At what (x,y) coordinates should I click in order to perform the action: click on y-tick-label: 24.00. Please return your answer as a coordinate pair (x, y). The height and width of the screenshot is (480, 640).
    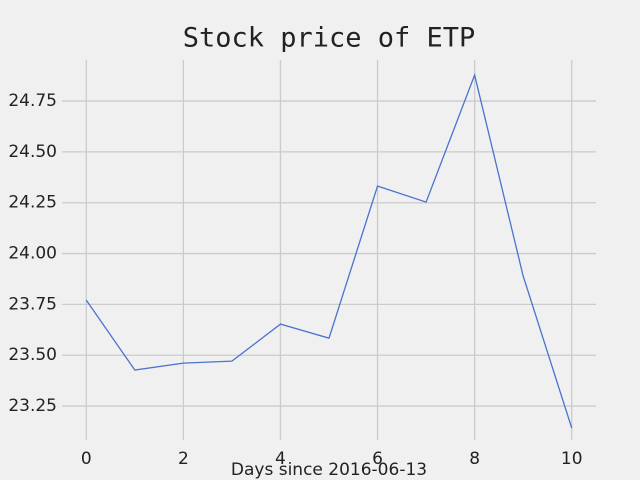
    Looking at the image, I should click on (32, 254).